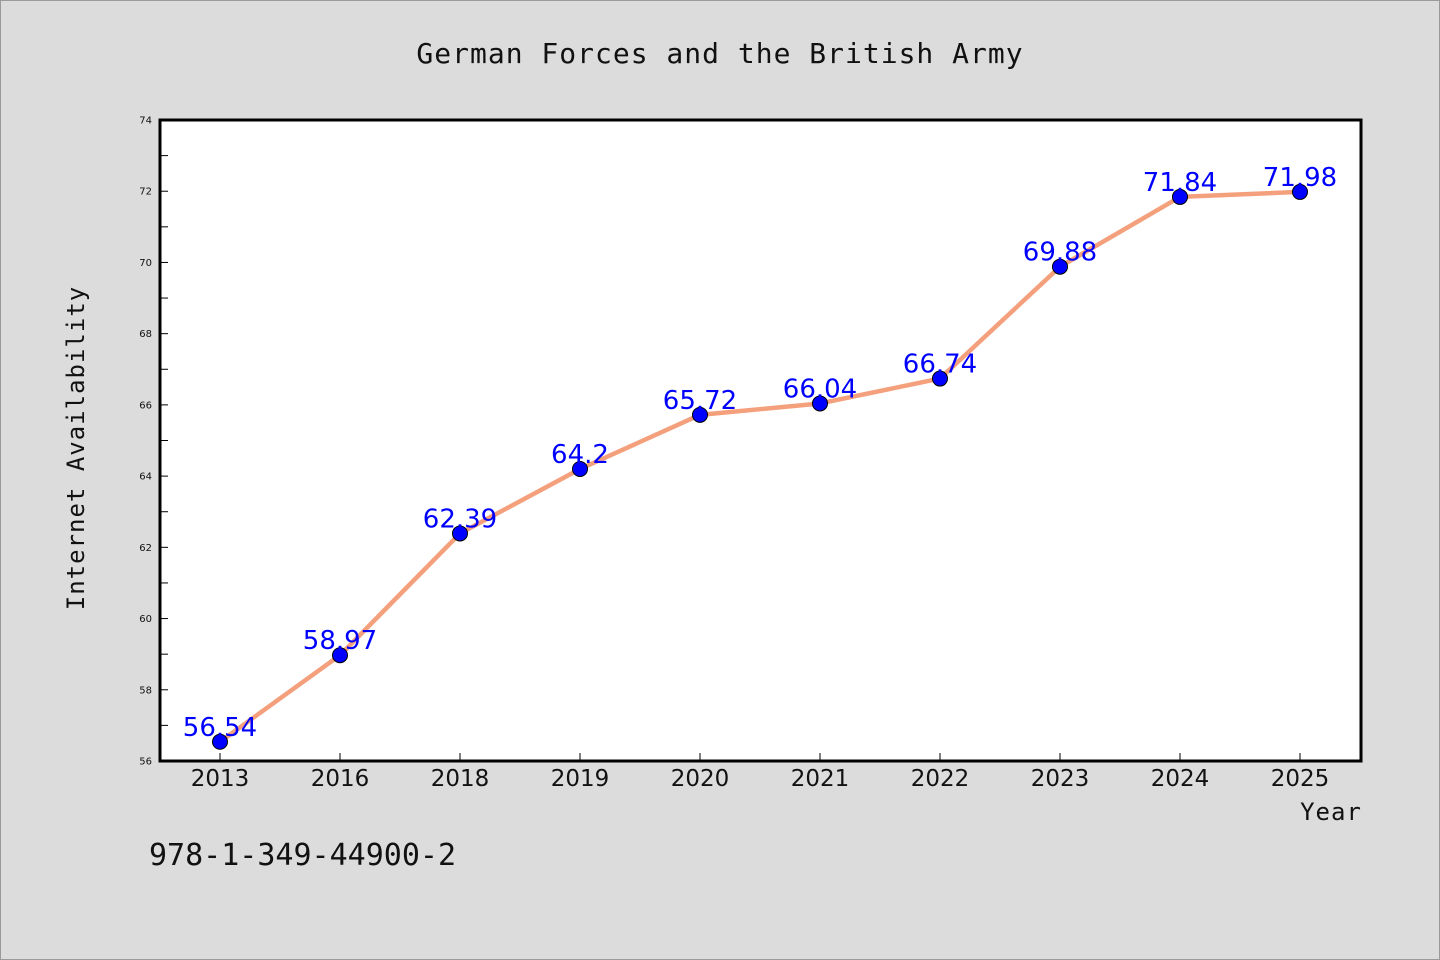  Describe the element at coordinates (145, 548) in the screenshot. I see `y-tick-label: 62` at that location.